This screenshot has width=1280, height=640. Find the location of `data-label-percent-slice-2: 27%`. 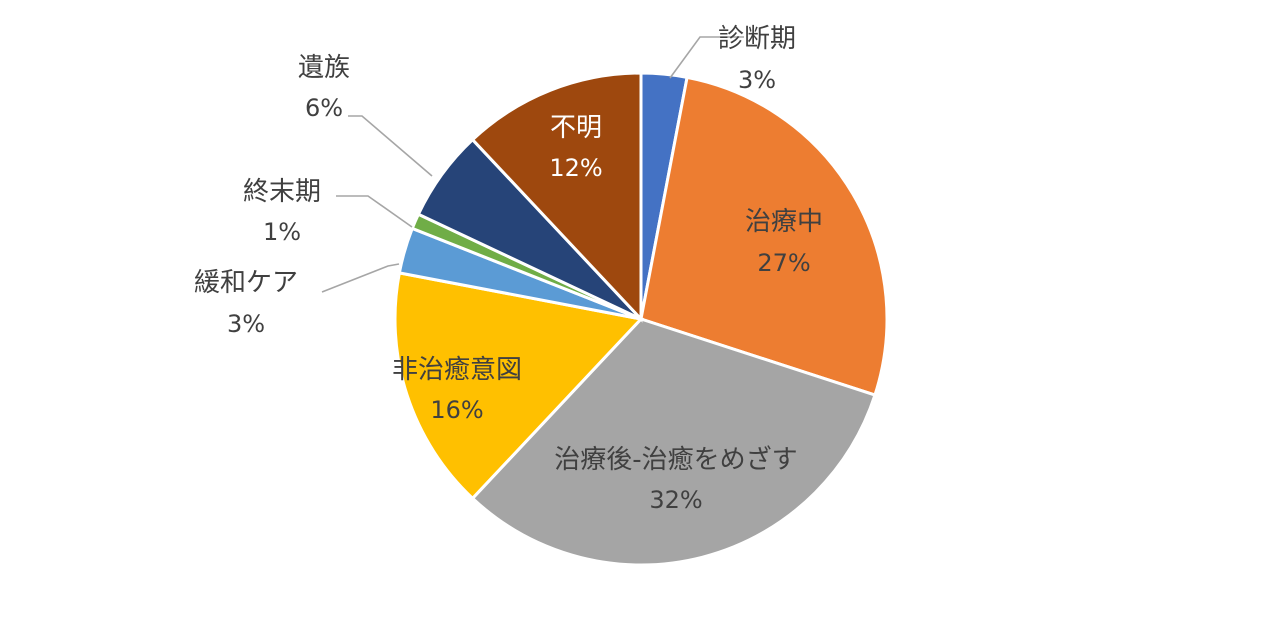

data-label-percent-slice-2: 27% is located at coordinates (783, 263).